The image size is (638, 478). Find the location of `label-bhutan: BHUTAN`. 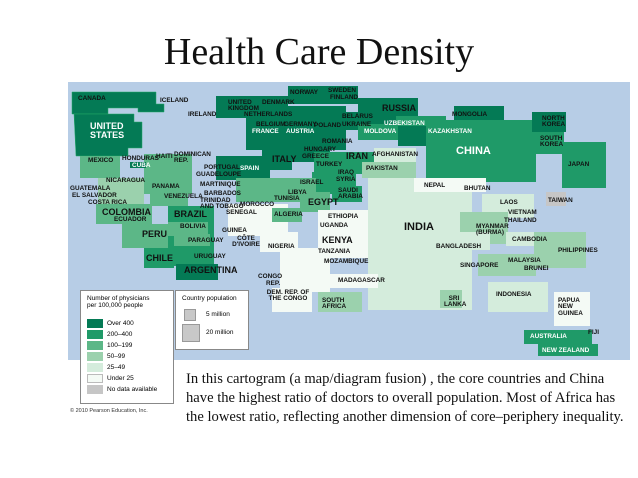

label-bhutan: BHUTAN is located at coordinates (477, 188).